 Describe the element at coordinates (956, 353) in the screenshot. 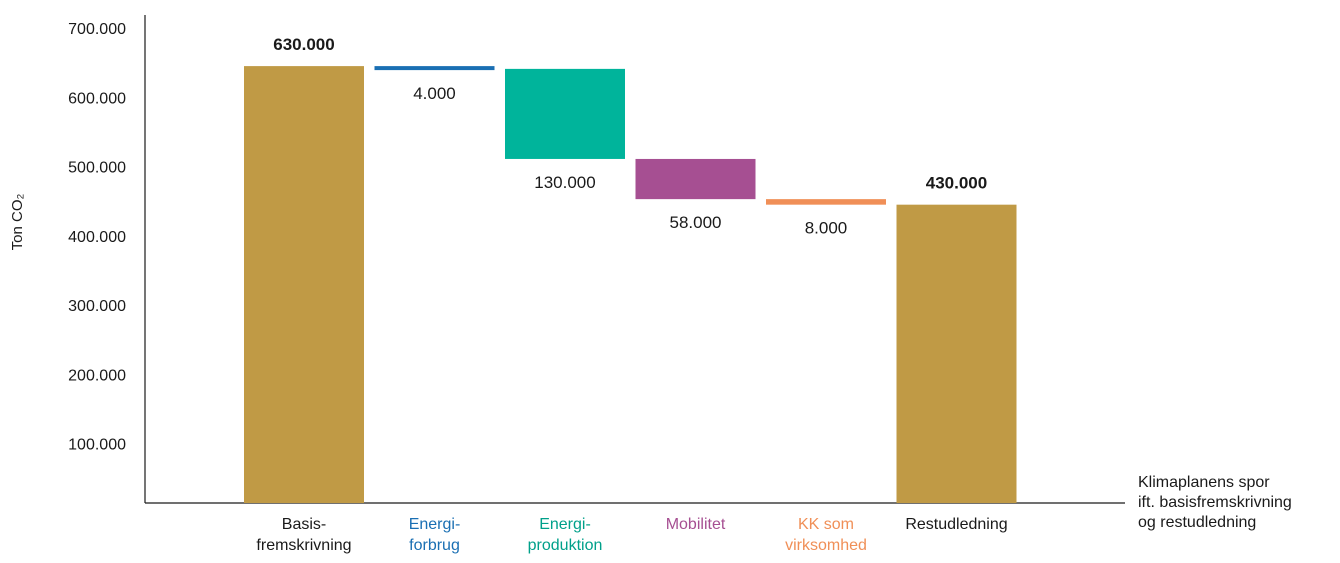

I see `bar-restudledning` at that location.